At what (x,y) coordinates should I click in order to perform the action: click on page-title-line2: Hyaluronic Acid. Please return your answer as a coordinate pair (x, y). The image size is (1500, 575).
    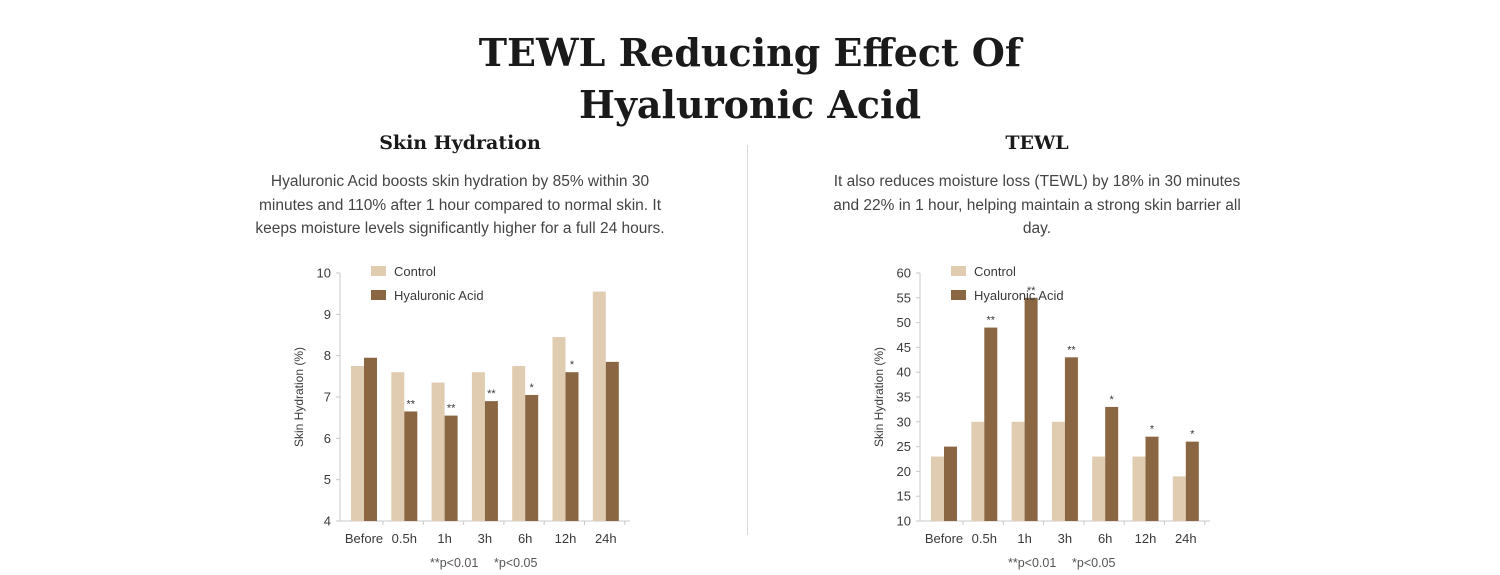
    Looking at the image, I should click on (750, 105).